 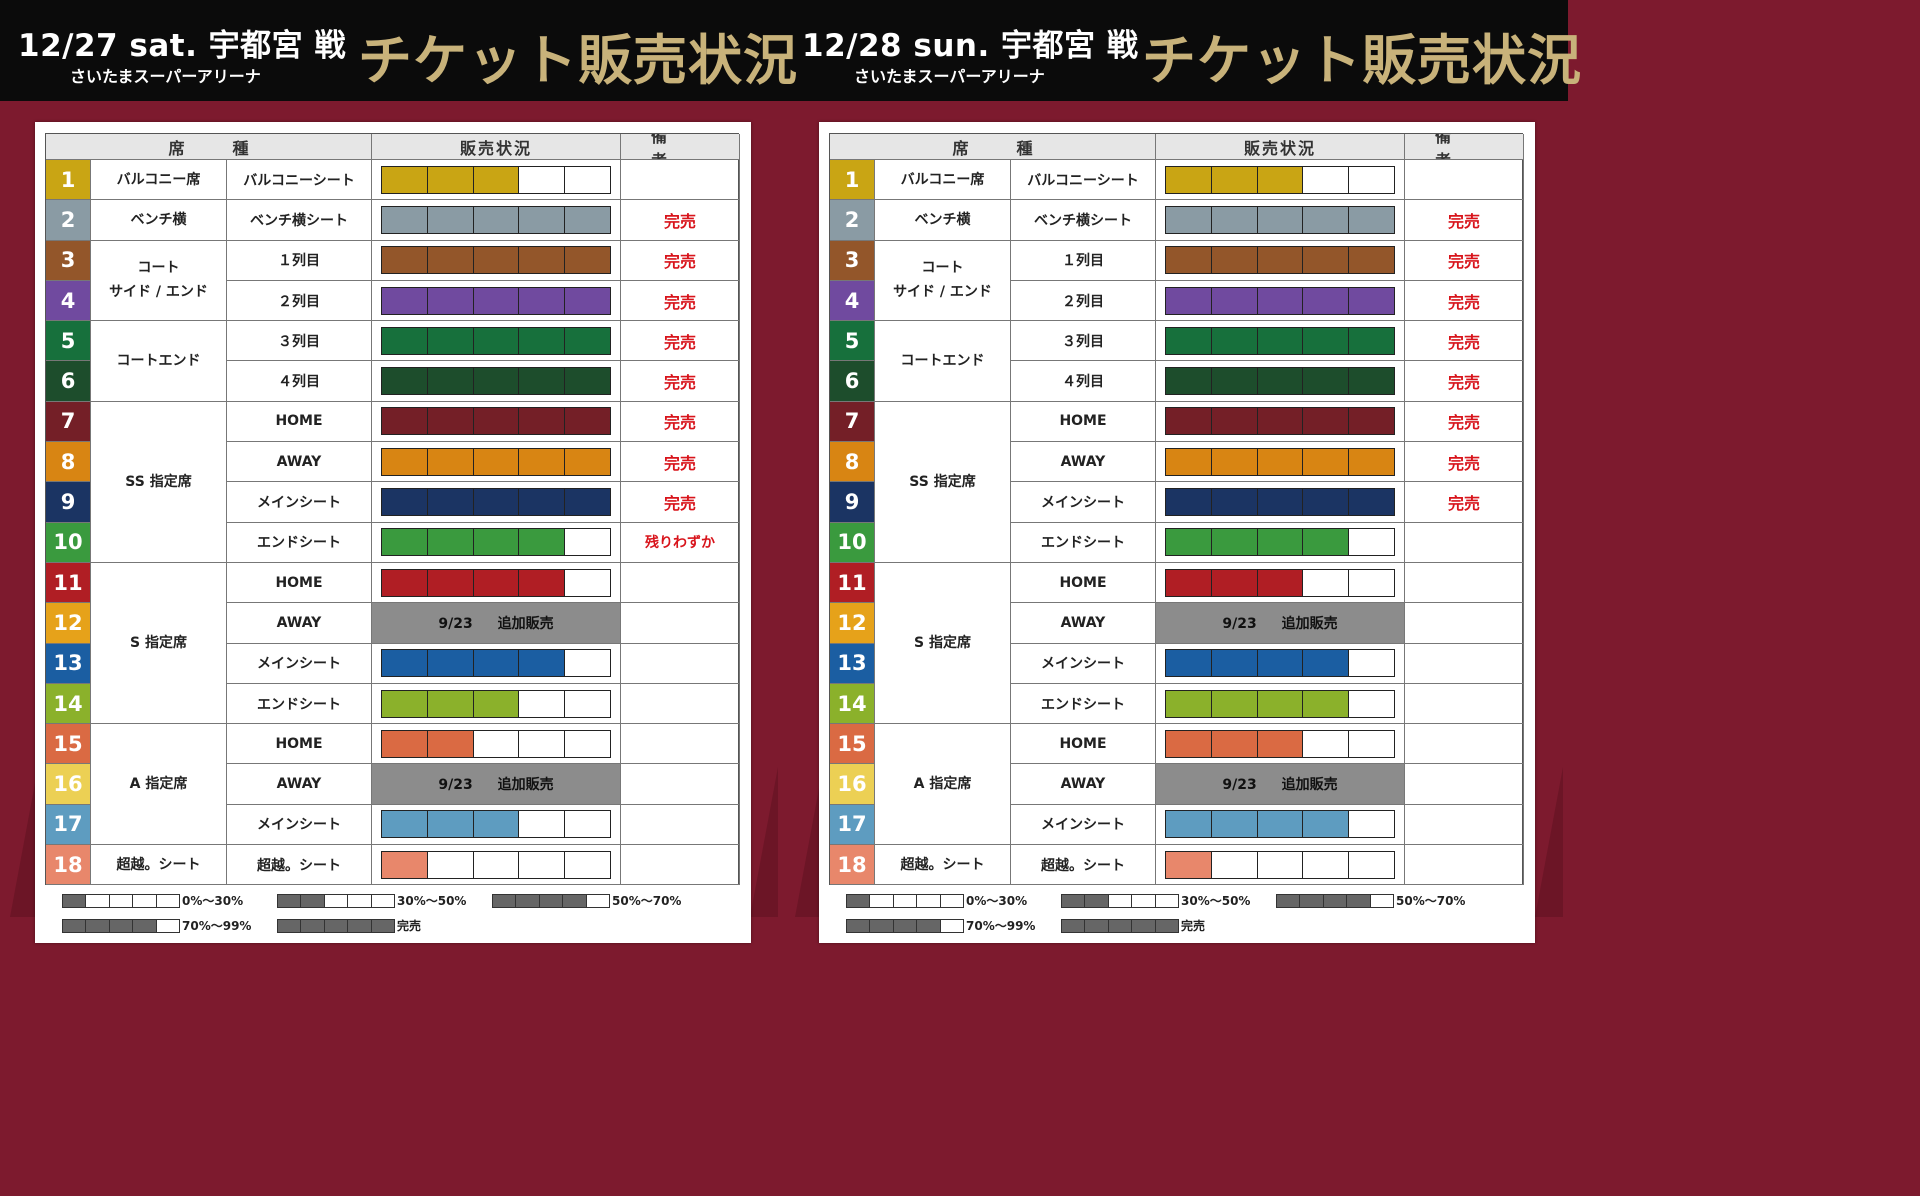 I want to click on remark-cell: 残りわずか, so click(x=680, y=542).